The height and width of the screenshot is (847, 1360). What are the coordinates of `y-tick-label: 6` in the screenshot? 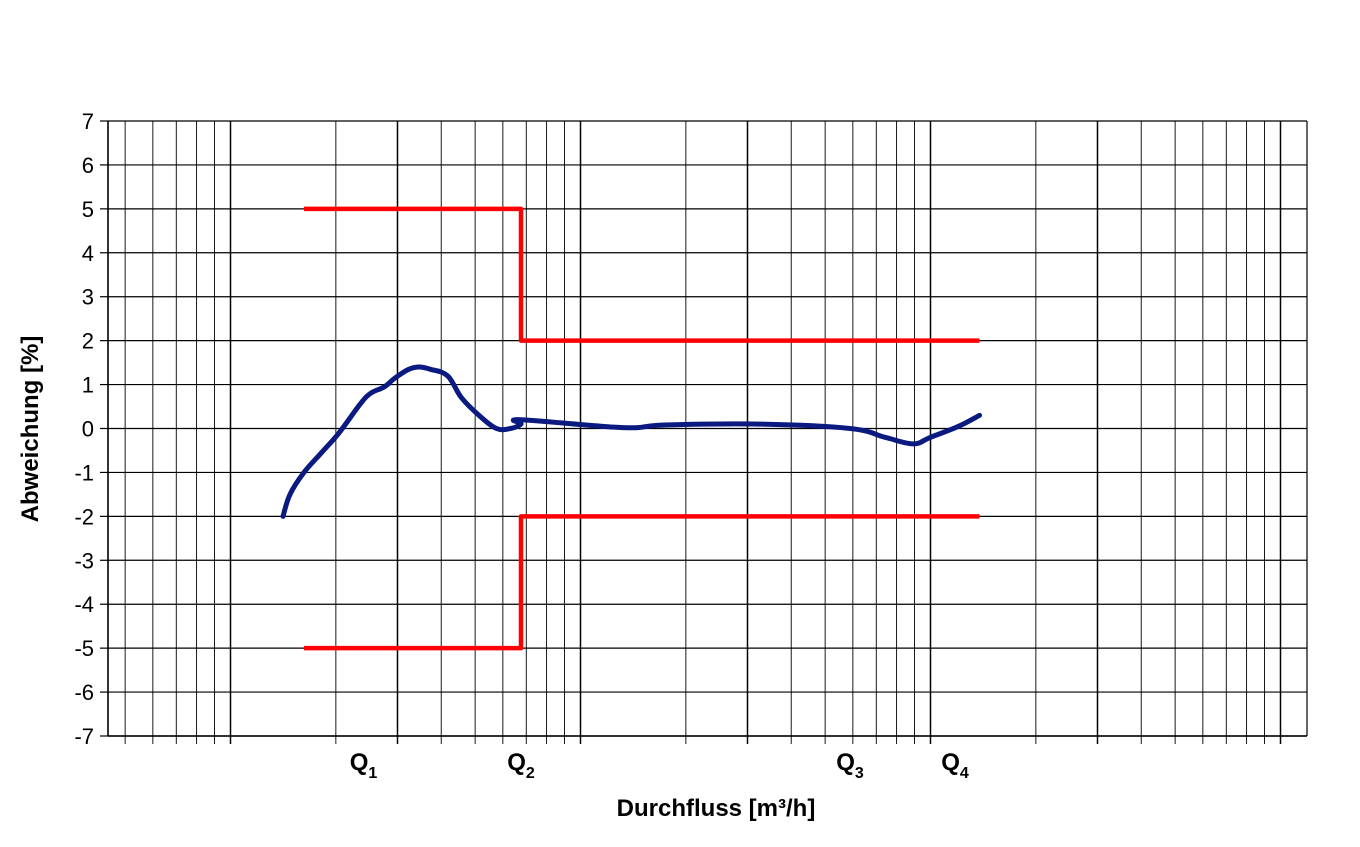 It's located at (88, 165).